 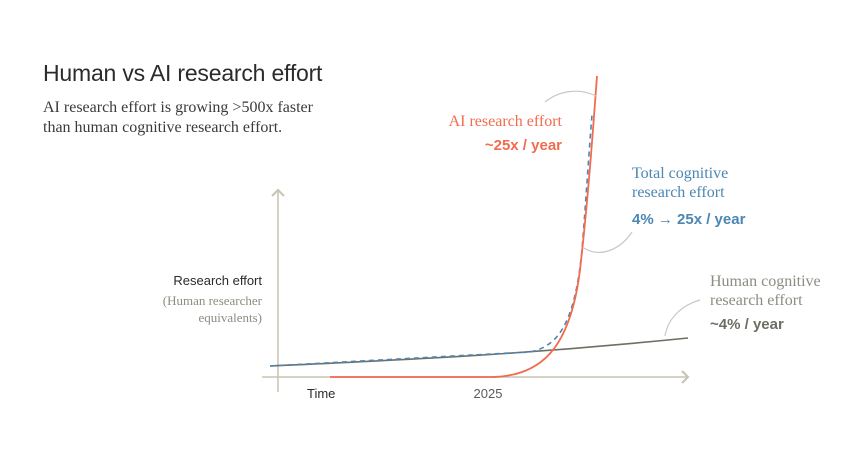 I want to click on total-series-label-line-2: research effort, so click(x=678, y=192).